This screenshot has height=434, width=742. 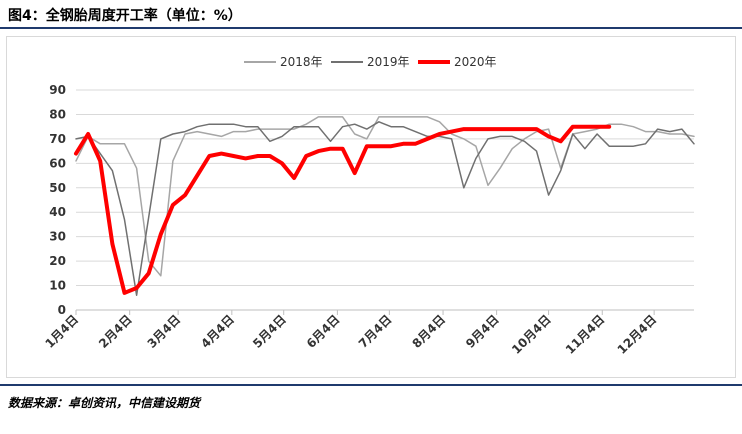 I want to click on x-tick-label: 6月4日, so click(x=323, y=331).